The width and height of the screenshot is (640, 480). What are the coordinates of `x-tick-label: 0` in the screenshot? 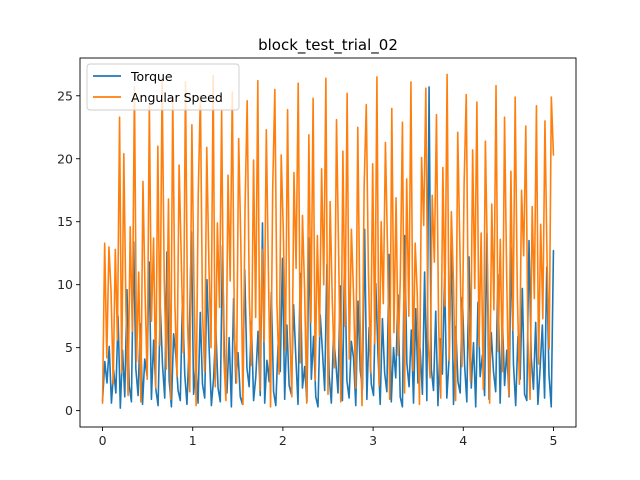 It's located at (103, 440).